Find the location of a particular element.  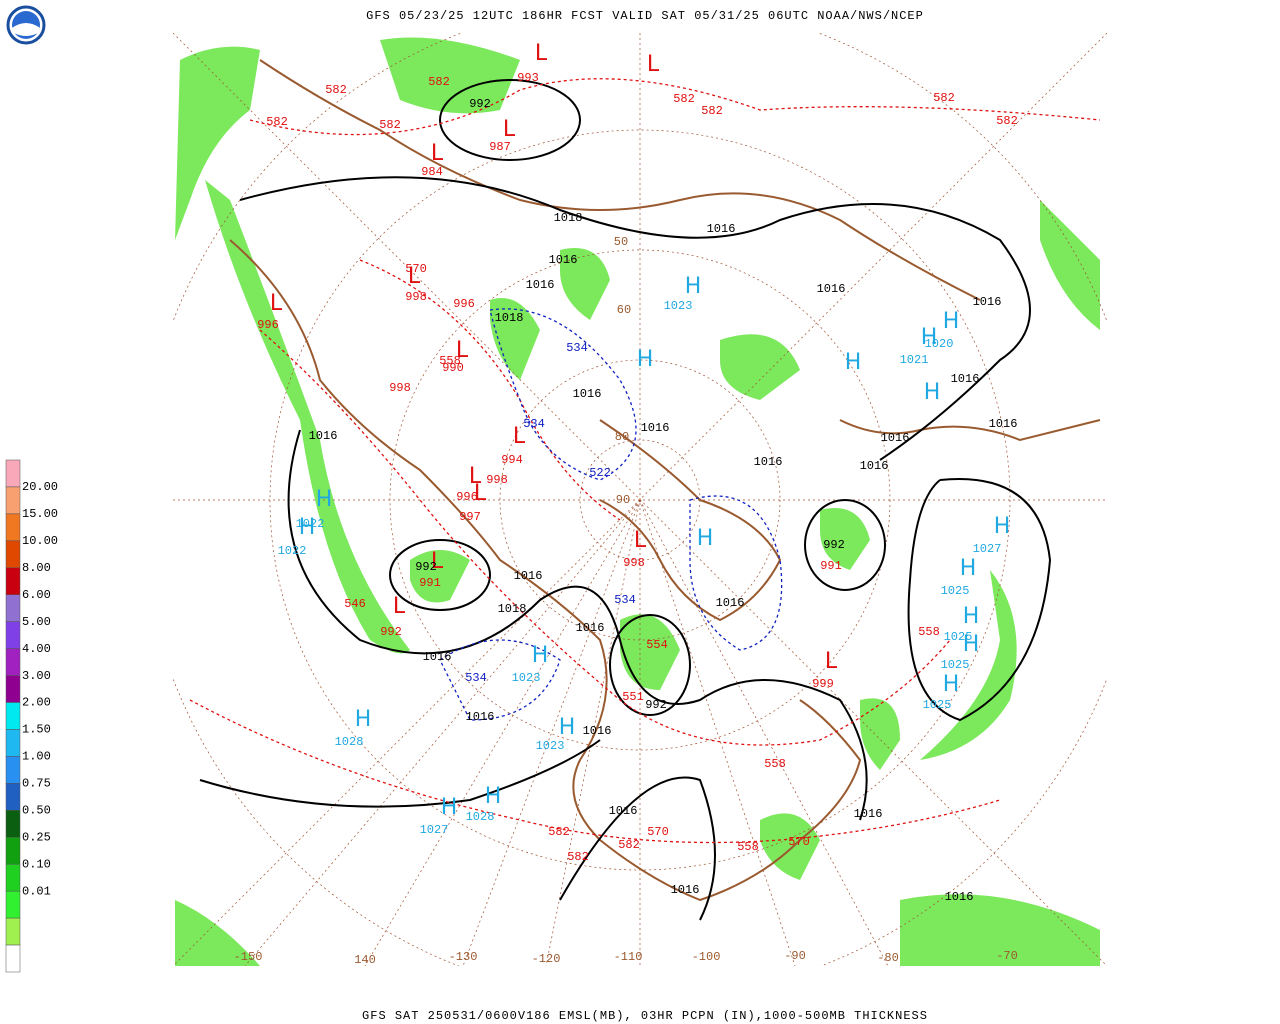

legend-label: 0.25 is located at coordinates (36, 837).